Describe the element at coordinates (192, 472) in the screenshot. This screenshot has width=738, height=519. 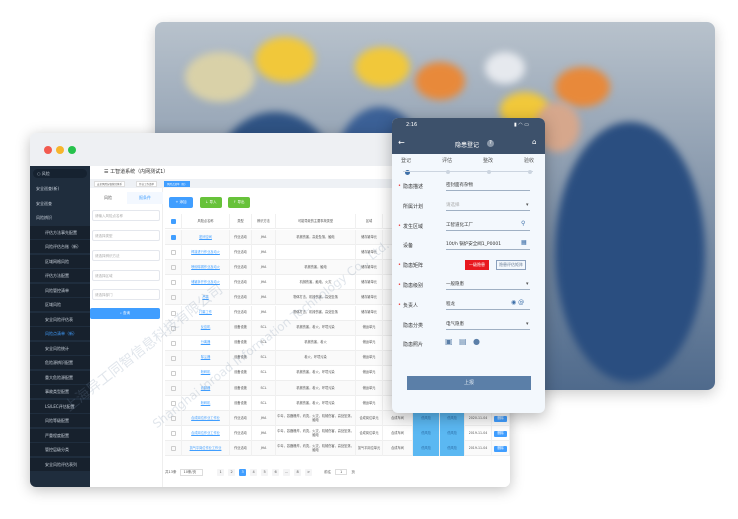
I see `page-size-select: 10条/页` at that location.